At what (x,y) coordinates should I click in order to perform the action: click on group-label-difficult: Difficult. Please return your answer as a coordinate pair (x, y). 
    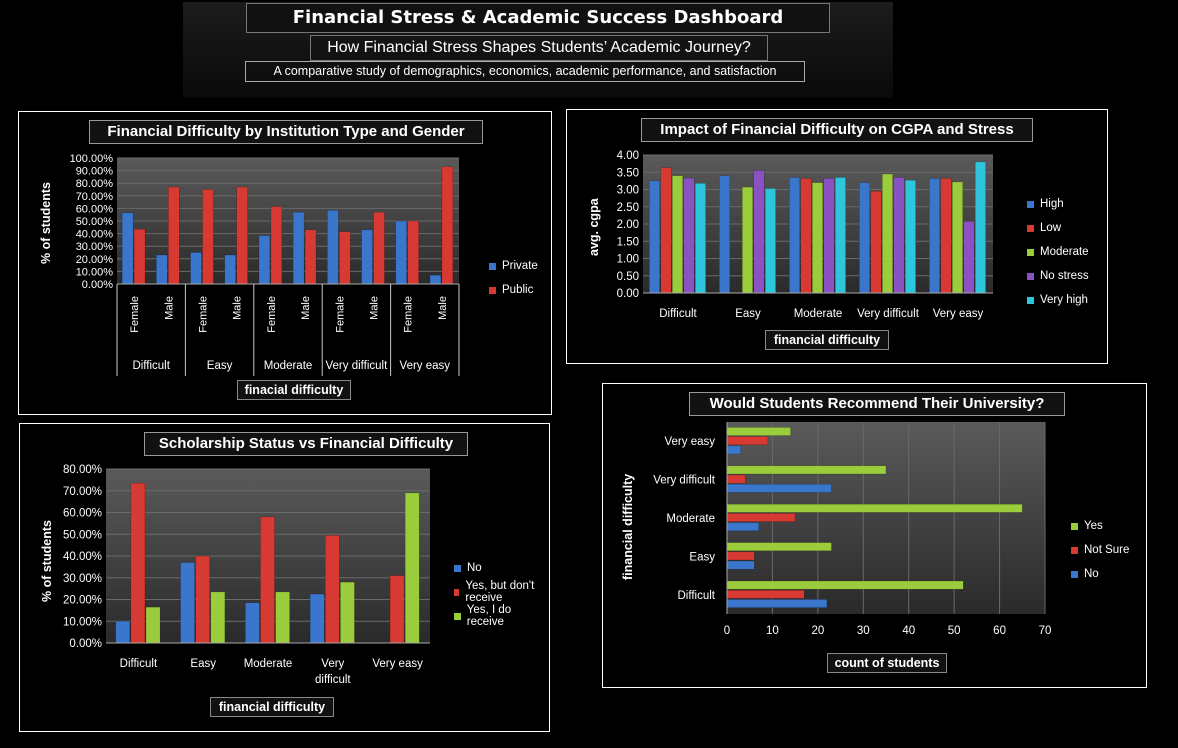
    Looking at the image, I should click on (151, 366).